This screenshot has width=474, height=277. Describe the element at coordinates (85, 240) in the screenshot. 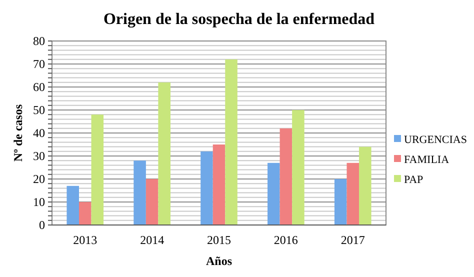

I see `x-tick-label: 2013` at that location.